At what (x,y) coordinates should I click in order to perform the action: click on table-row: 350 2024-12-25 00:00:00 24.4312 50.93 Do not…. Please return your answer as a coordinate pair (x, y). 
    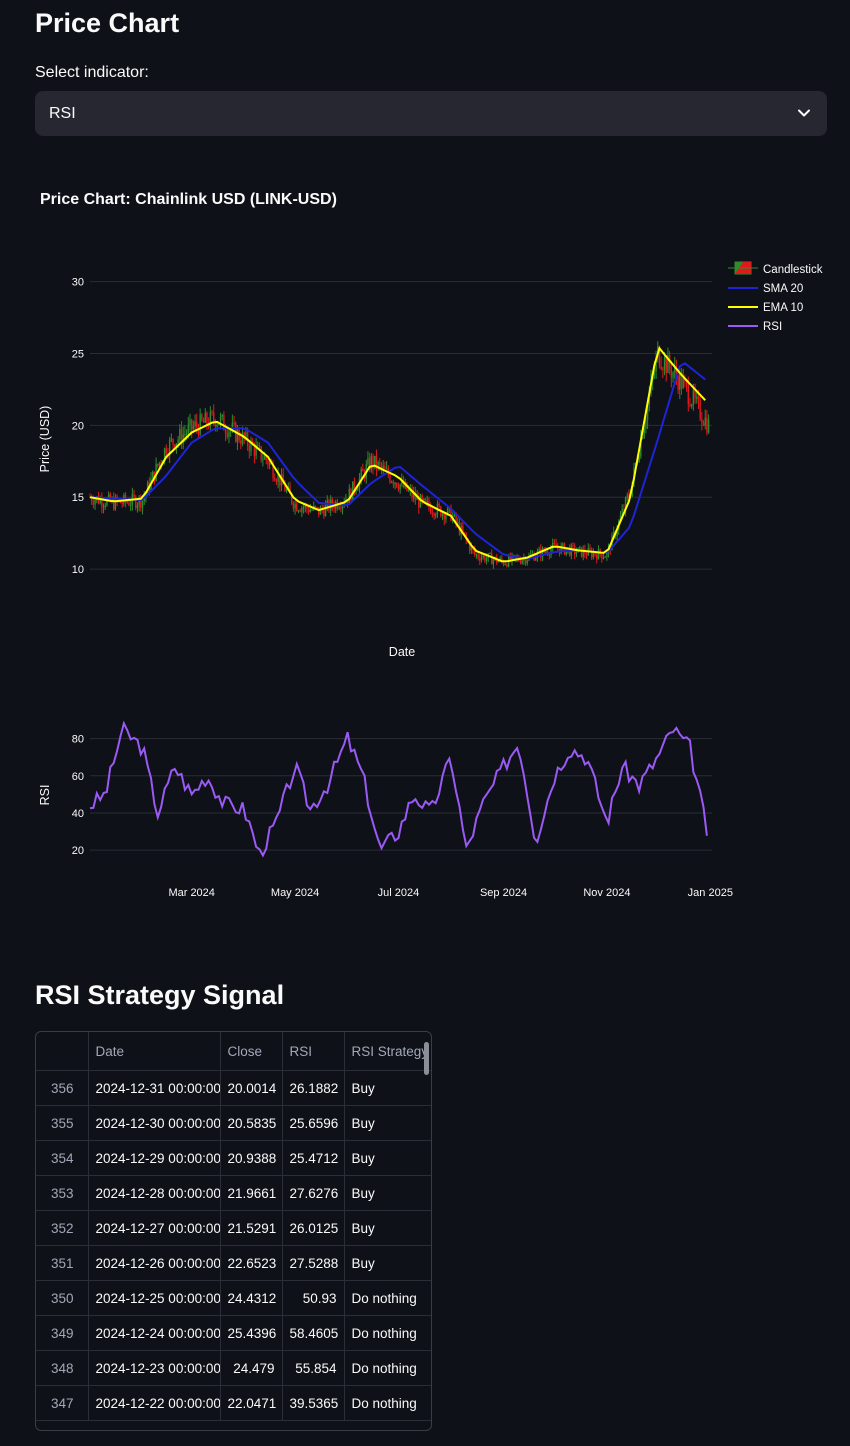
    Looking at the image, I should click on (233, 1298).